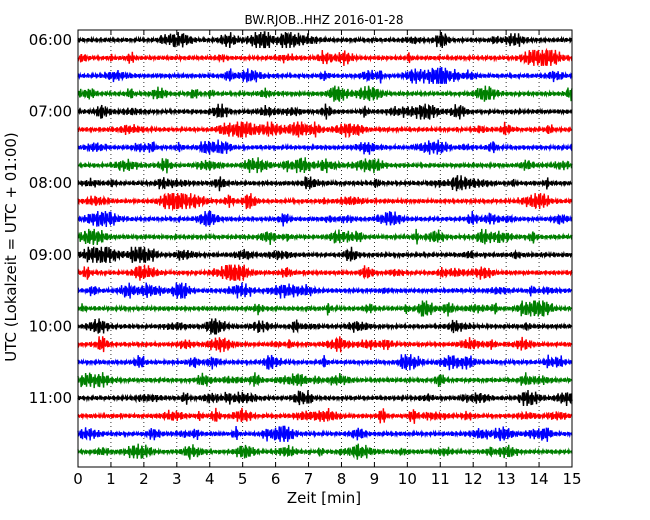 This screenshot has width=650, height=520. I want to click on chart-title: BW.RJOB..HHZ 2016-01-28, so click(323, 20).